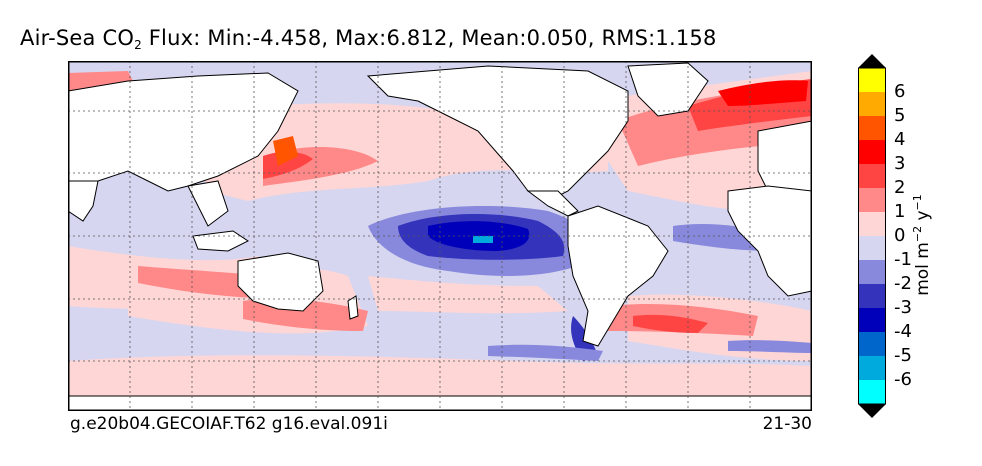  Describe the element at coordinates (903, 355) in the screenshot. I see `colorbar-tick-label: -5` at that location.